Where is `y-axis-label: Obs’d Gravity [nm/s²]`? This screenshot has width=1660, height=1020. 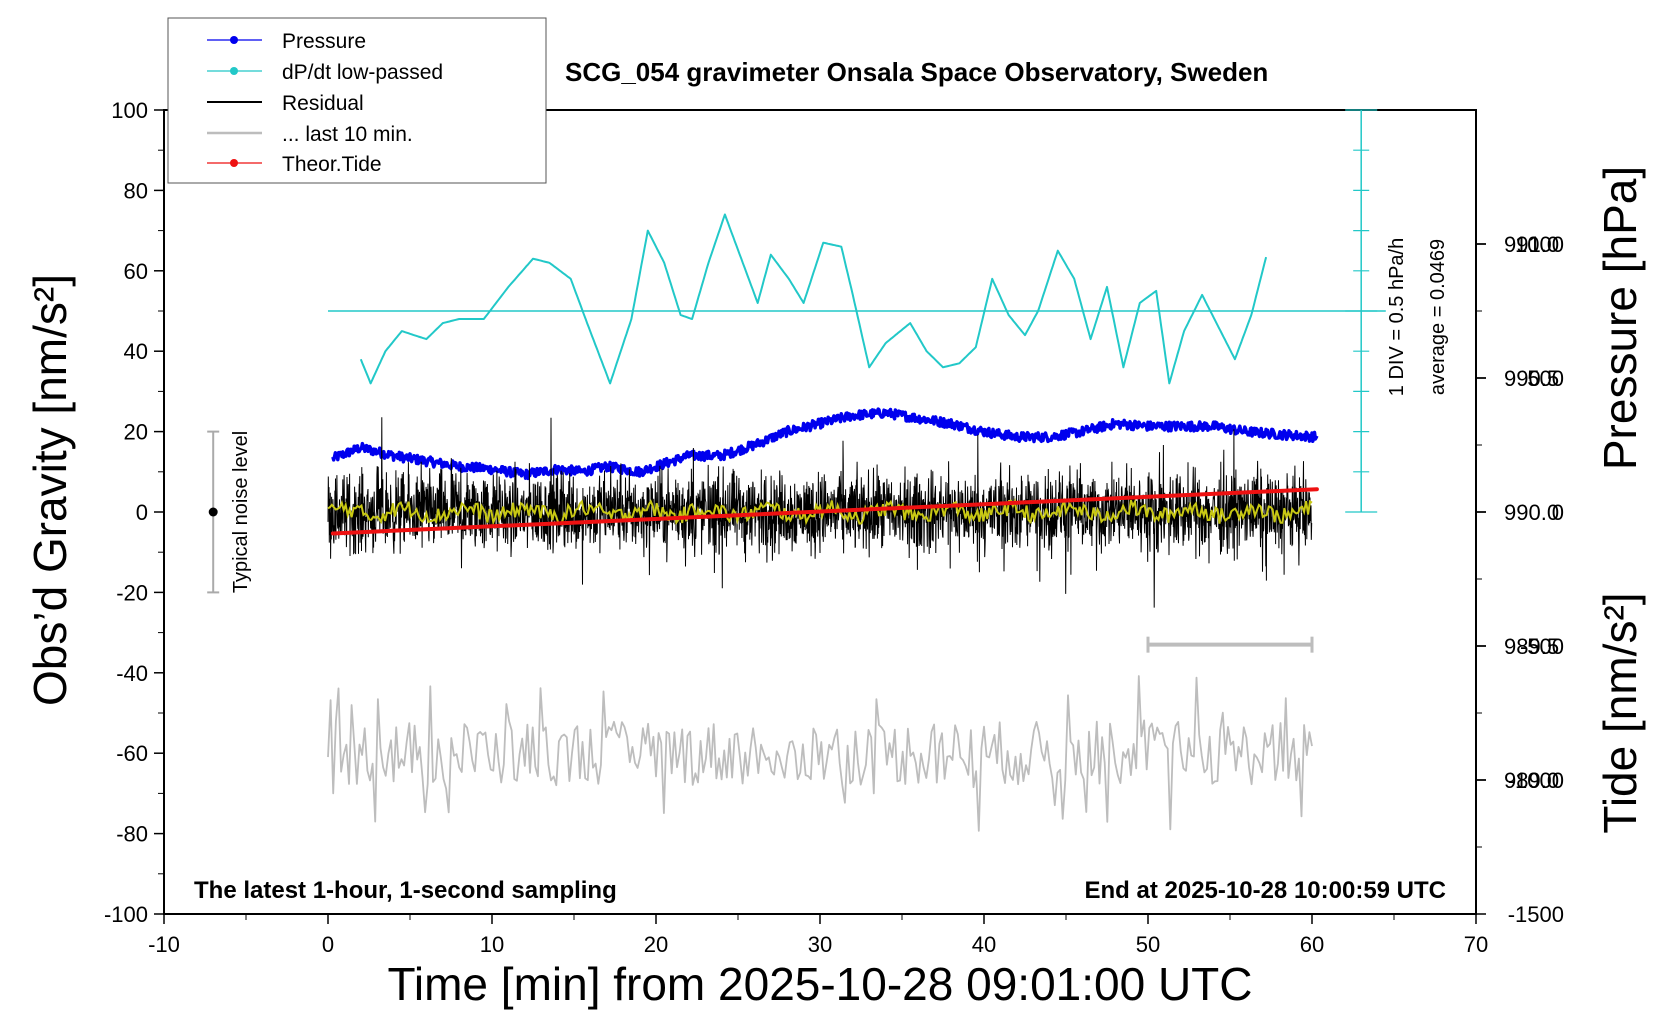 y-axis-label: Obs’d Gravity [nm/s²] is located at coordinates (50, 490).